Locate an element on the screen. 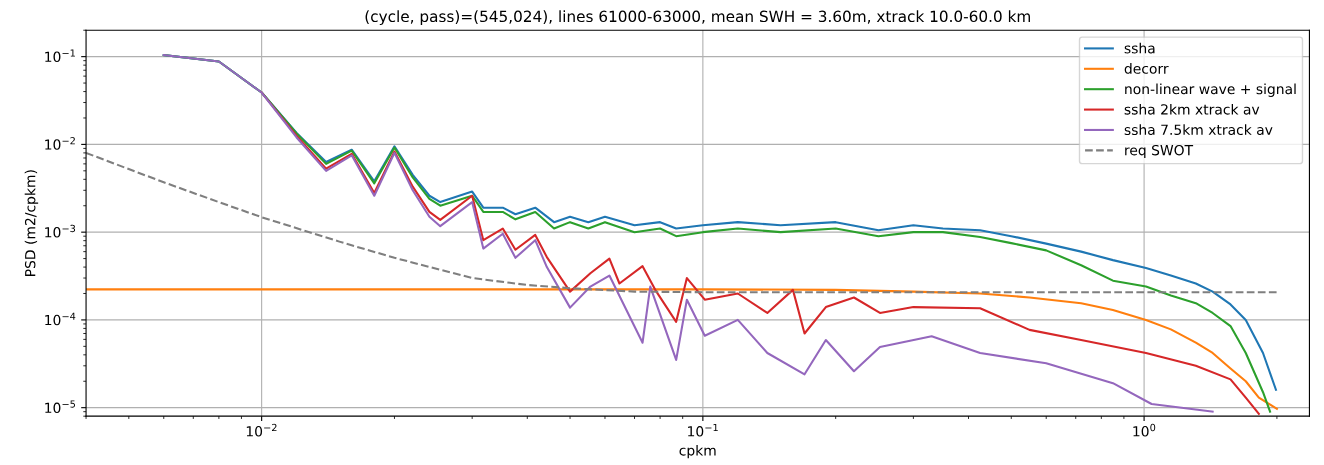  x-tick-label: 10$^{0}$ is located at coordinates (1144, 430).